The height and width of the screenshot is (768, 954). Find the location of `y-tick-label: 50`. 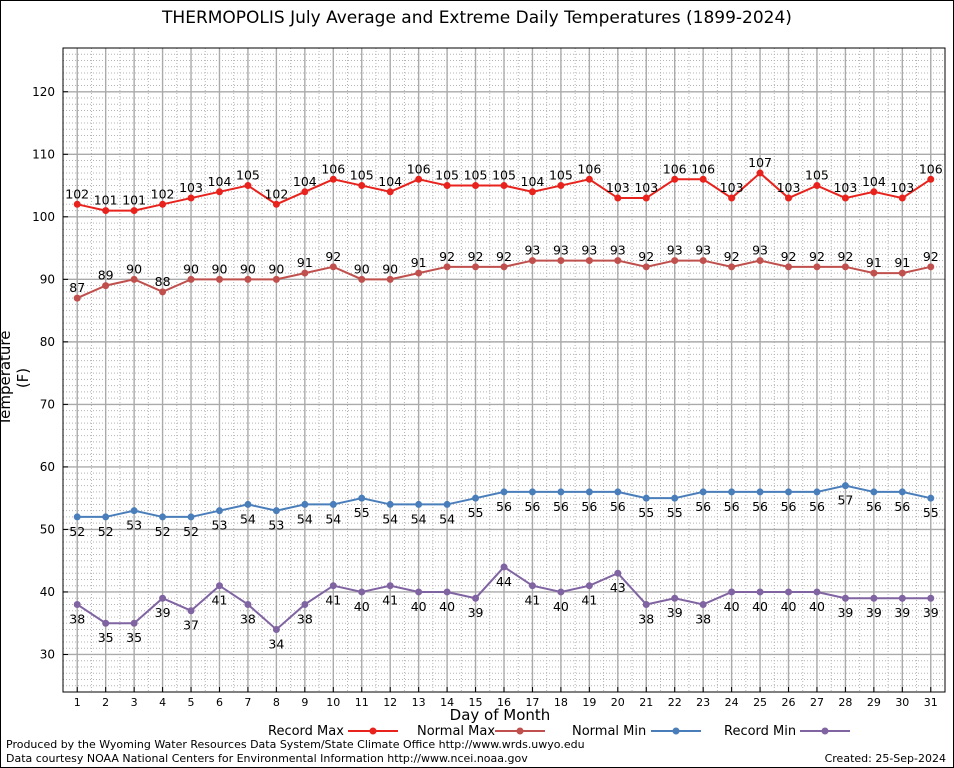

y-tick-label: 50 is located at coordinates (47, 529).